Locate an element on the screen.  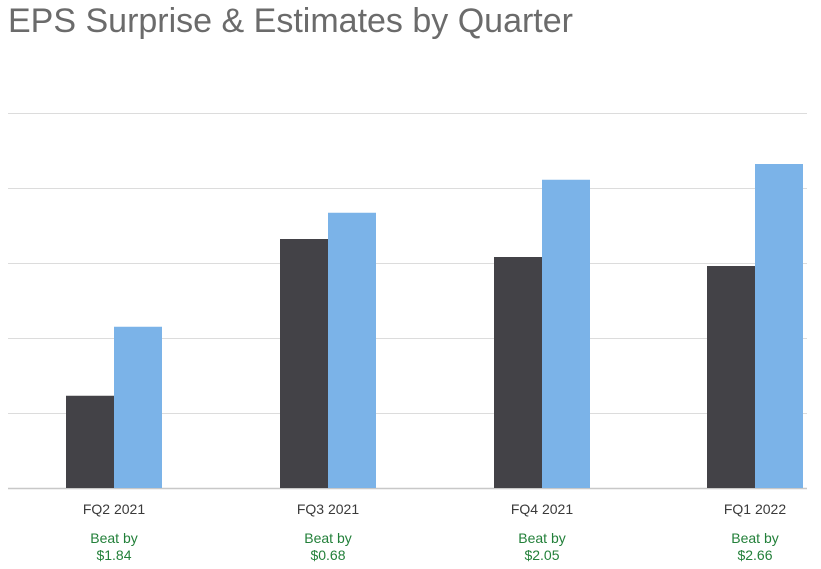
x-tick-label: FQ2 2021 is located at coordinates (114, 509).